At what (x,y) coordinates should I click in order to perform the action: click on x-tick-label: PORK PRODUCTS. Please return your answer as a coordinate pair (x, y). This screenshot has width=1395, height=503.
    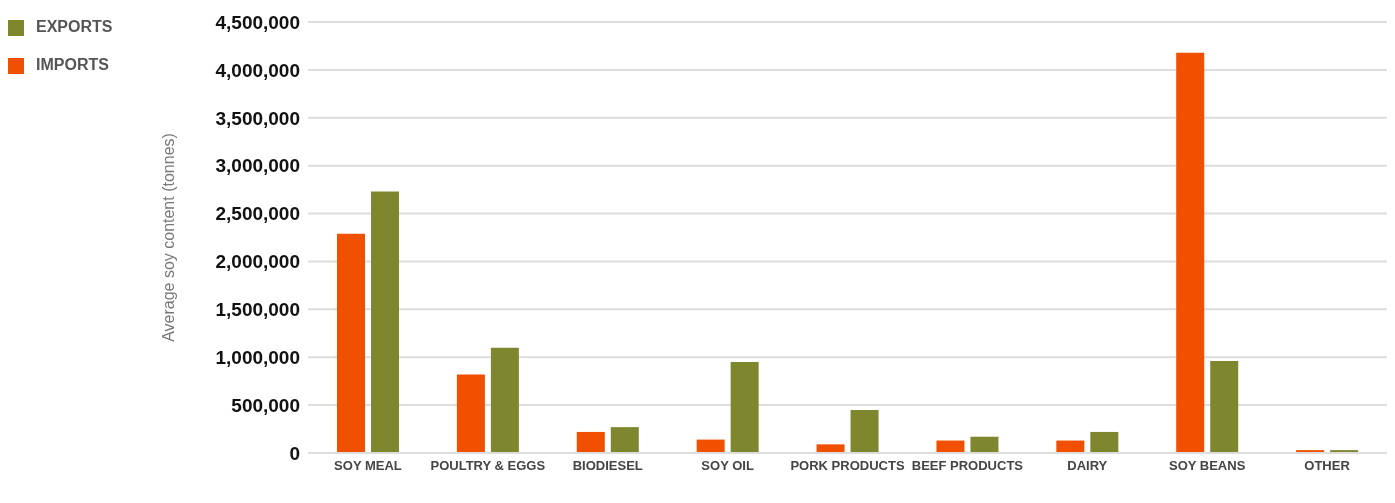
    Looking at the image, I should click on (847, 466).